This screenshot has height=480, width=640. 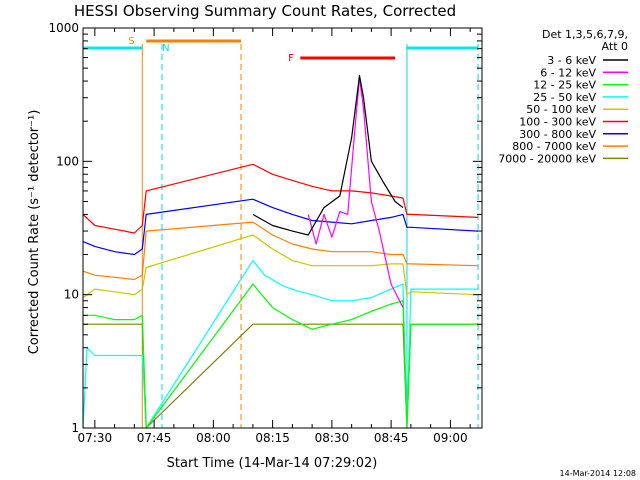 What do you see at coordinates (450, 438) in the screenshot?
I see `x-tick-label: 09:00` at bounding box center [450, 438].